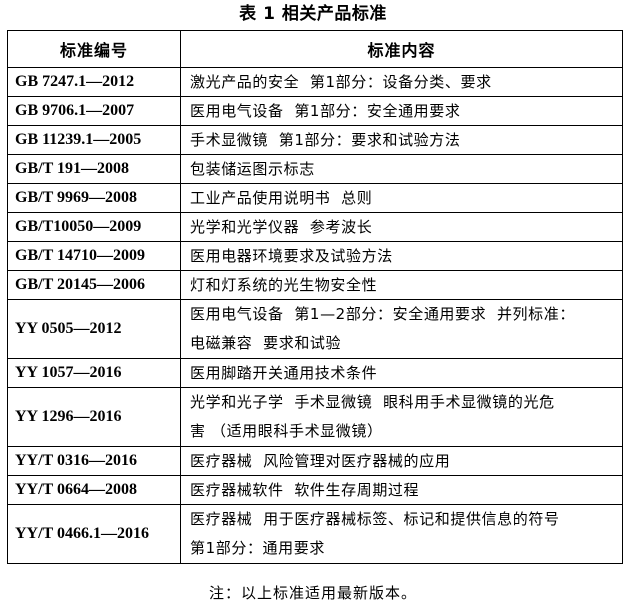  What do you see at coordinates (94, 285) in the screenshot?
I see `cell-standard-number: GB/T 20145—2006` at bounding box center [94, 285].